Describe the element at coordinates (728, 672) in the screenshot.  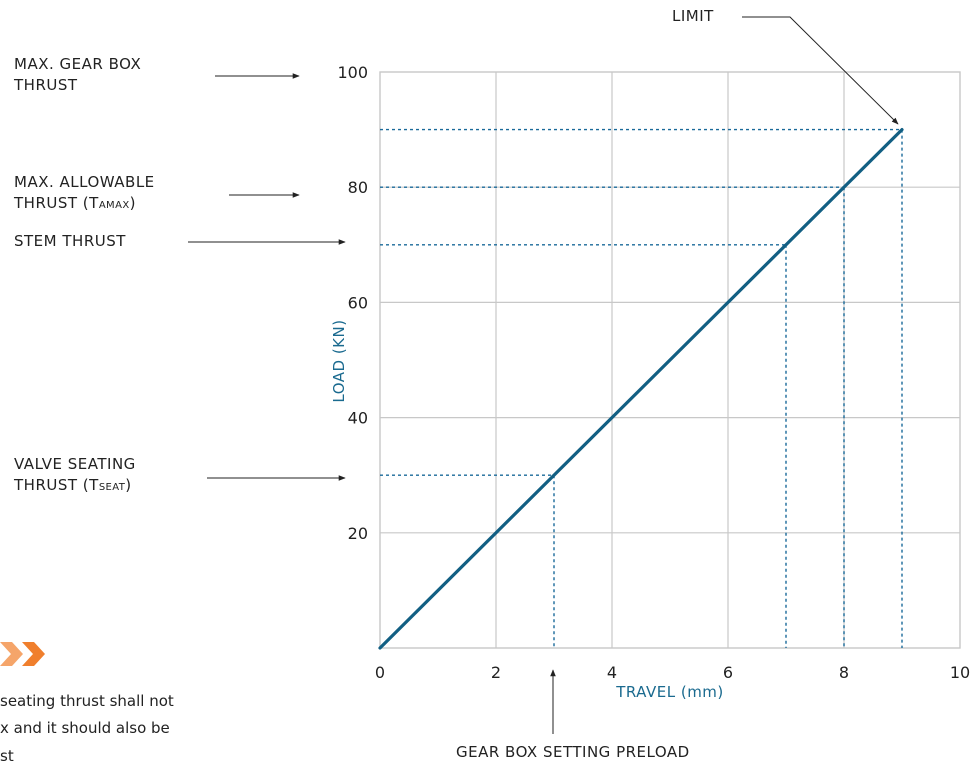
I see `x-tick-label: 6` at that location.